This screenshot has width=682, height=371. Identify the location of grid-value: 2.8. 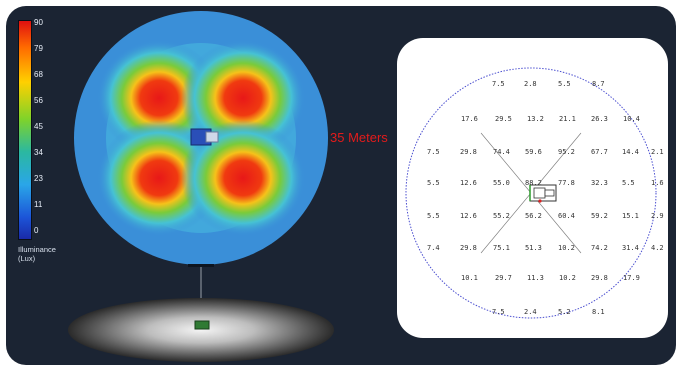
(530, 84).